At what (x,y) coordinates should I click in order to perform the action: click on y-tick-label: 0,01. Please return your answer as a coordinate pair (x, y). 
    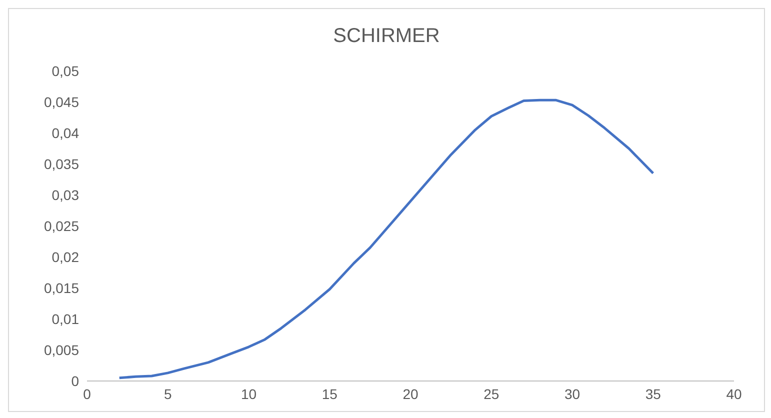
    Looking at the image, I should click on (66, 318).